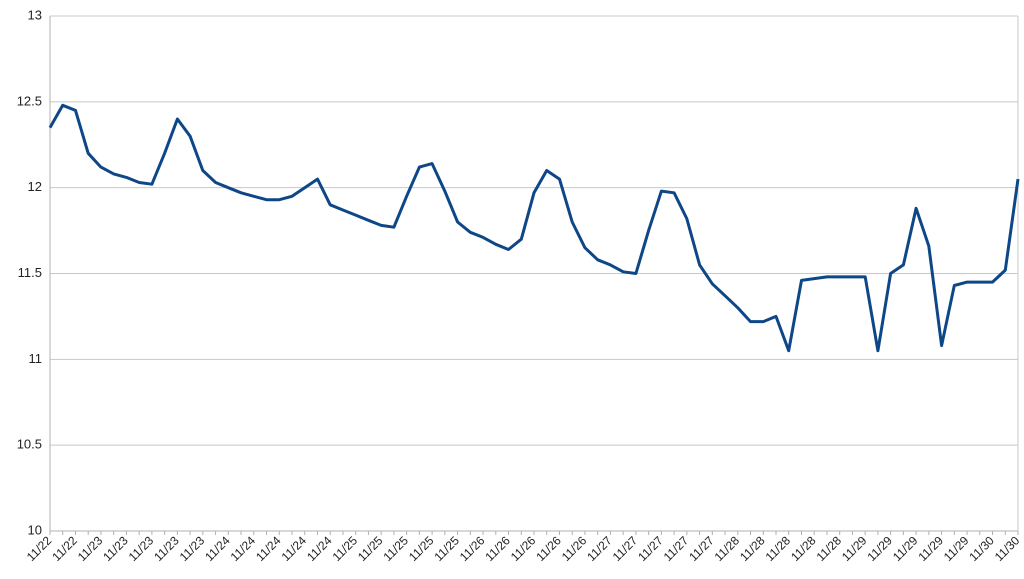 The image size is (1024, 579). What do you see at coordinates (29, 444) in the screenshot?
I see `y-tick-label: 10.5` at bounding box center [29, 444].